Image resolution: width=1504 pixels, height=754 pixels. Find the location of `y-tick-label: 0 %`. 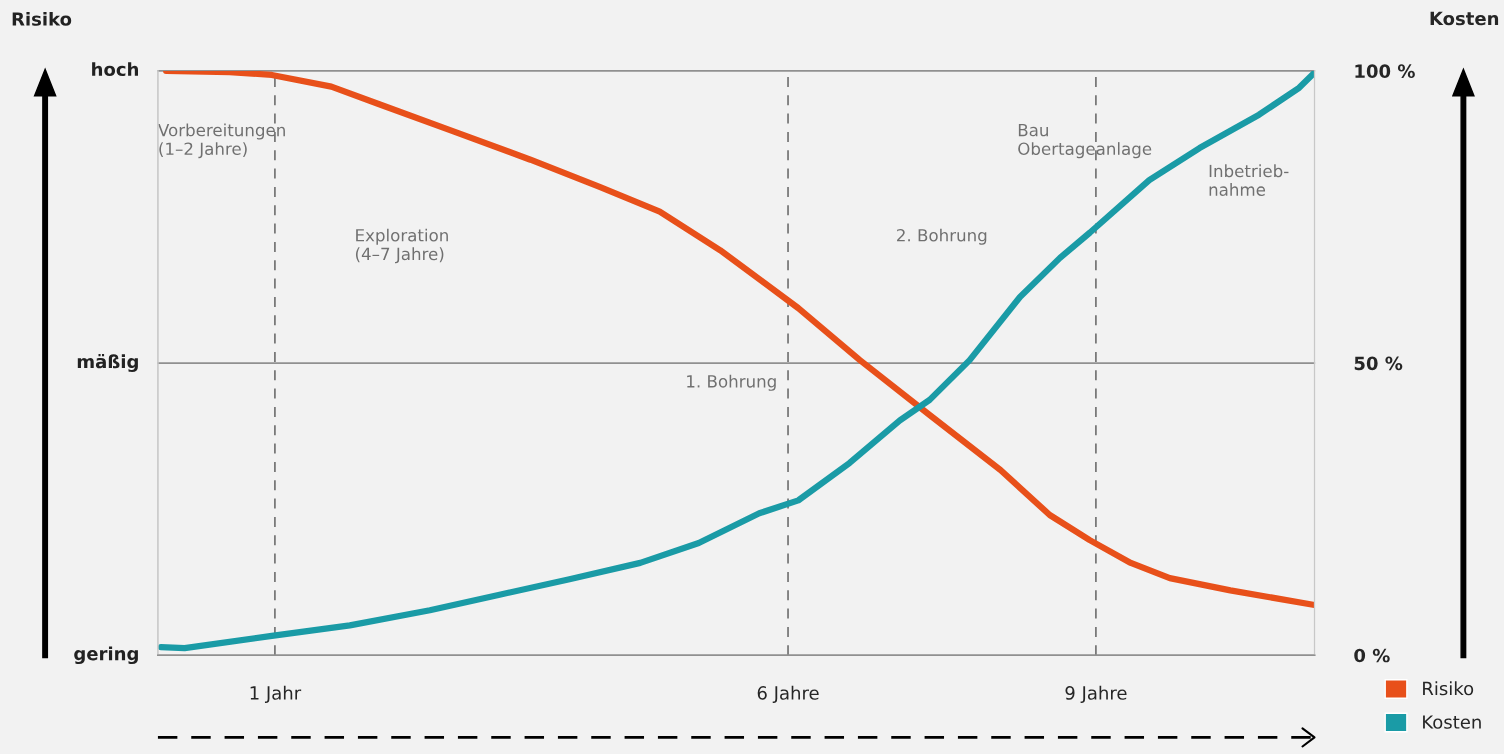

y-tick-label: 0 % is located at coordinates (1372, 655).